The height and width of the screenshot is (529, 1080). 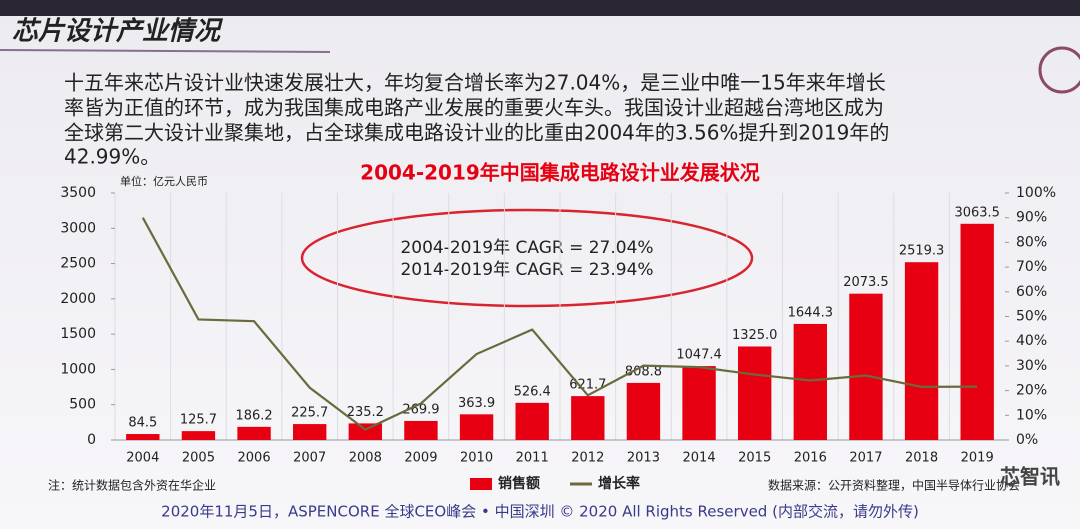 What do you see at coordinates (309, 458) in the screenshot?
I see `x-tick-label: 2007` at bounding box center [309, 458].